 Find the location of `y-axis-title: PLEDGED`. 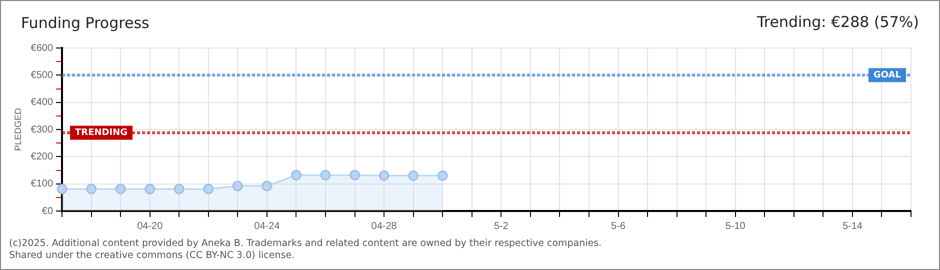

y-axis-title: PLEDGED is located at coordinates (17, 129).